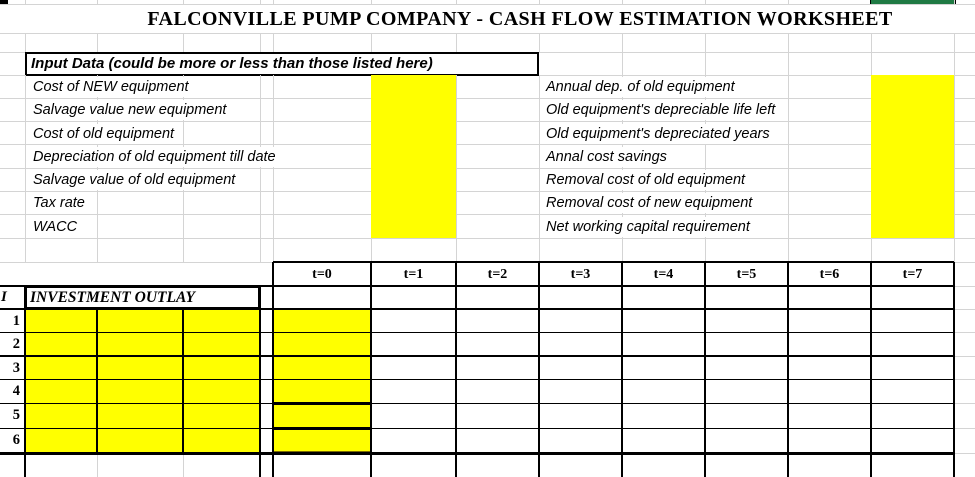  Describe the element at coordinates (55, 226) in the screenshot. I see `input-label-left: WACC` at that location.